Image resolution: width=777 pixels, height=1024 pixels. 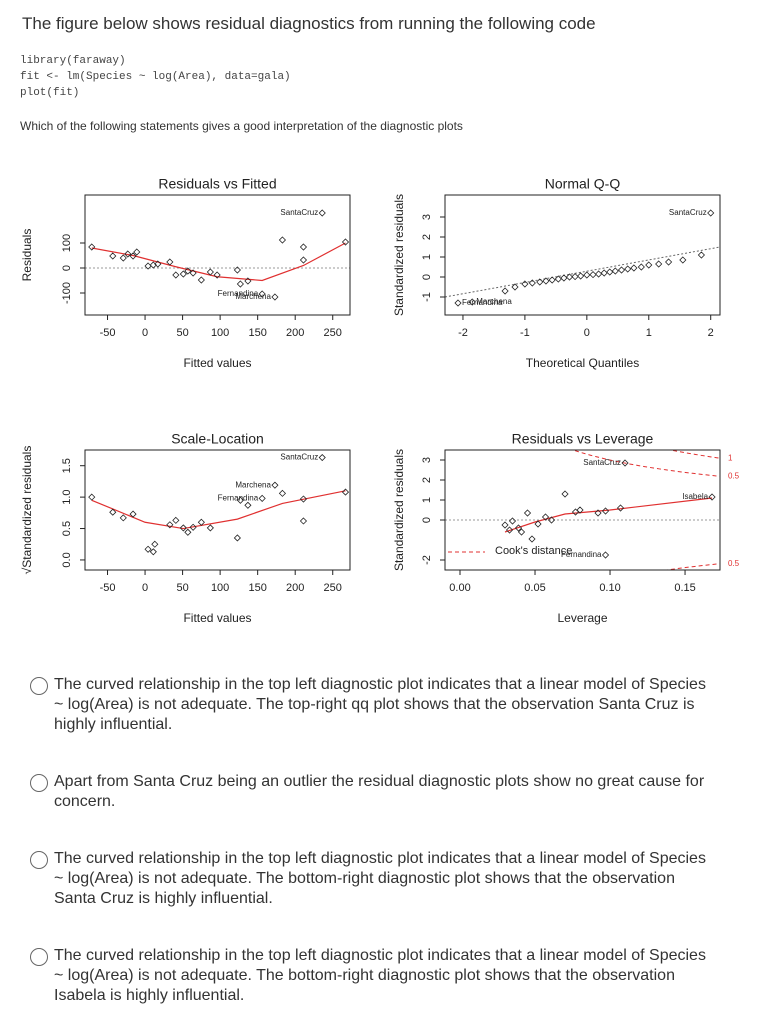 What do you see at coordinates (333, 333) in the screenshot?
I see `x-tick-label: 250` at bounding box center [333, 333].